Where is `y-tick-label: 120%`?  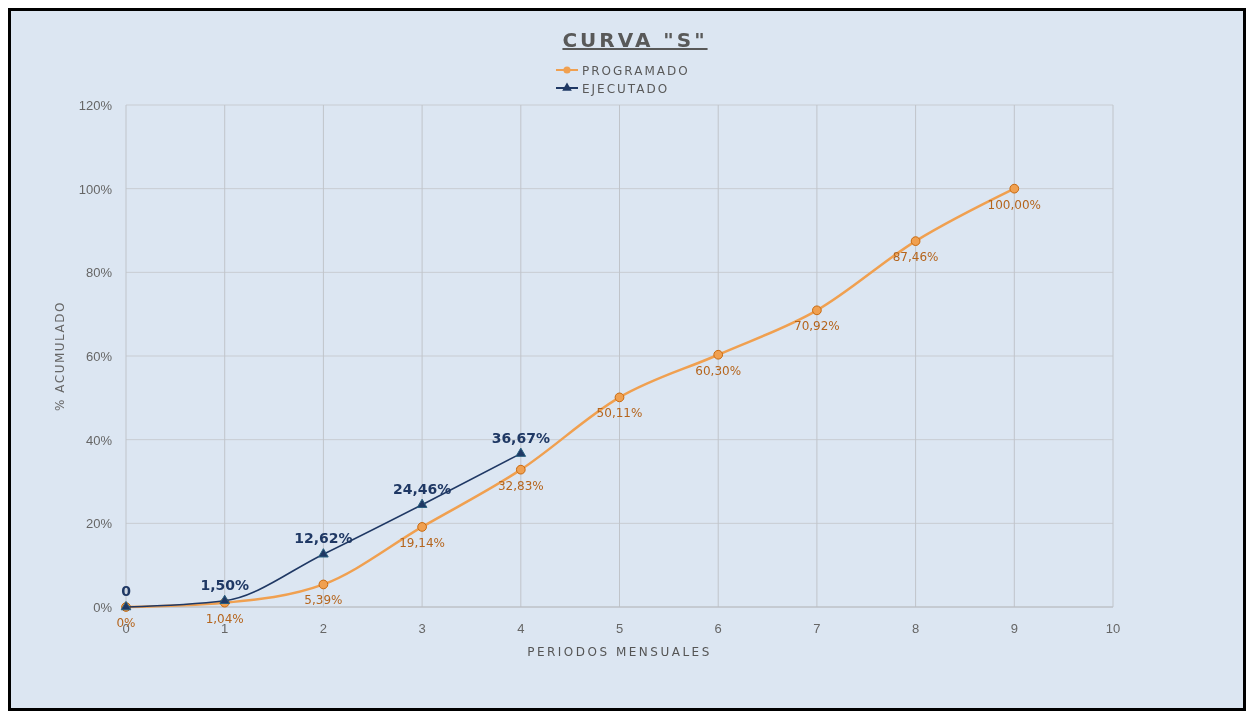 y-tick-label: 120% is located at coordinates (95, 105).